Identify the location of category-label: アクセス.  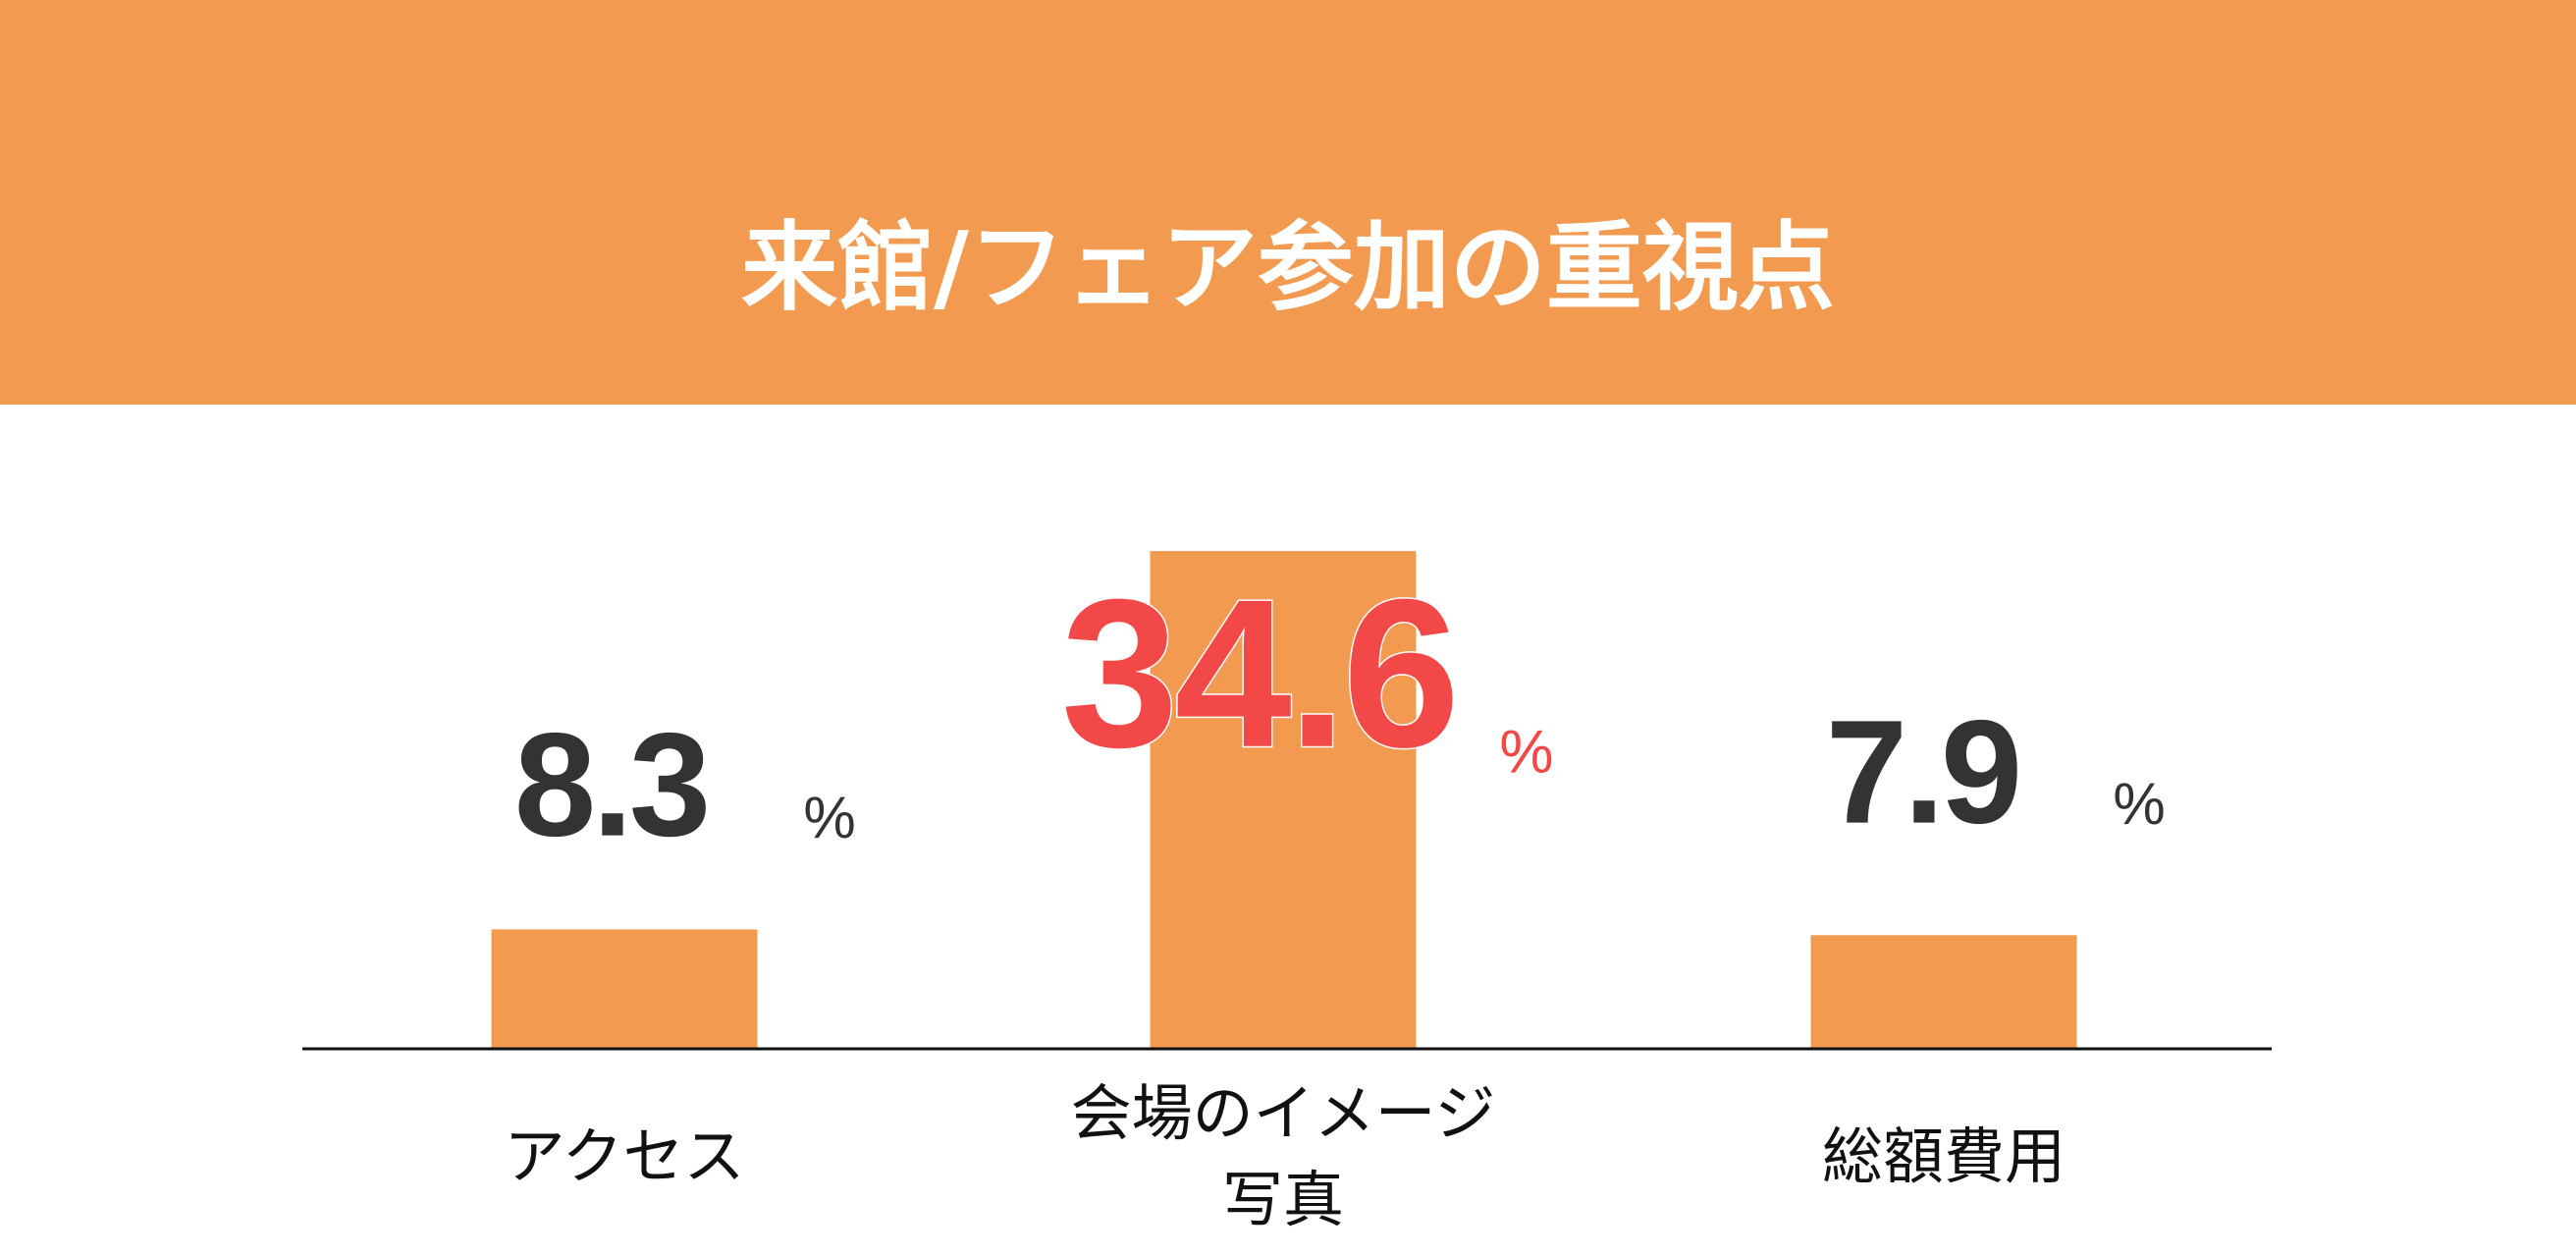
(624, 1156).